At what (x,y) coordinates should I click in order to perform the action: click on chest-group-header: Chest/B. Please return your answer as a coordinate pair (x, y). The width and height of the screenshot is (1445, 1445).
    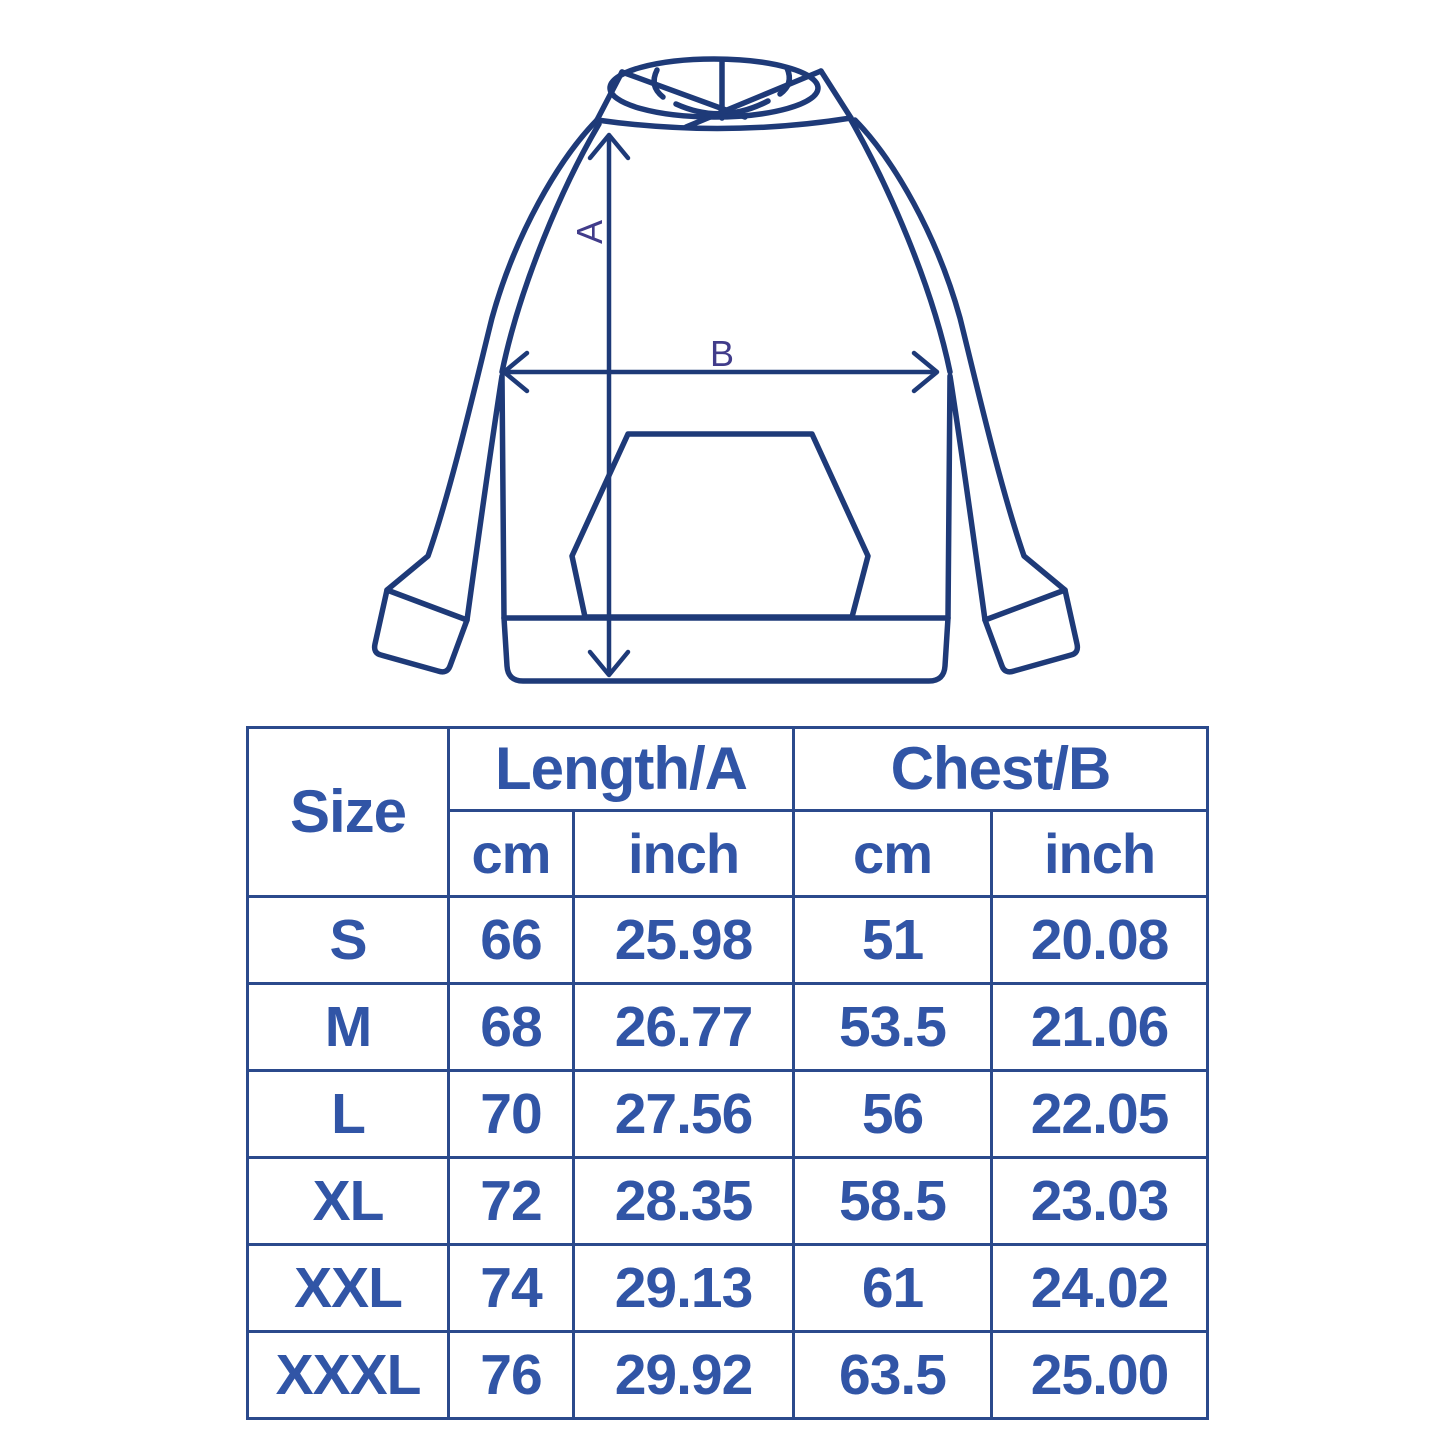
    Looking at the image, I should click on (1001, 769).